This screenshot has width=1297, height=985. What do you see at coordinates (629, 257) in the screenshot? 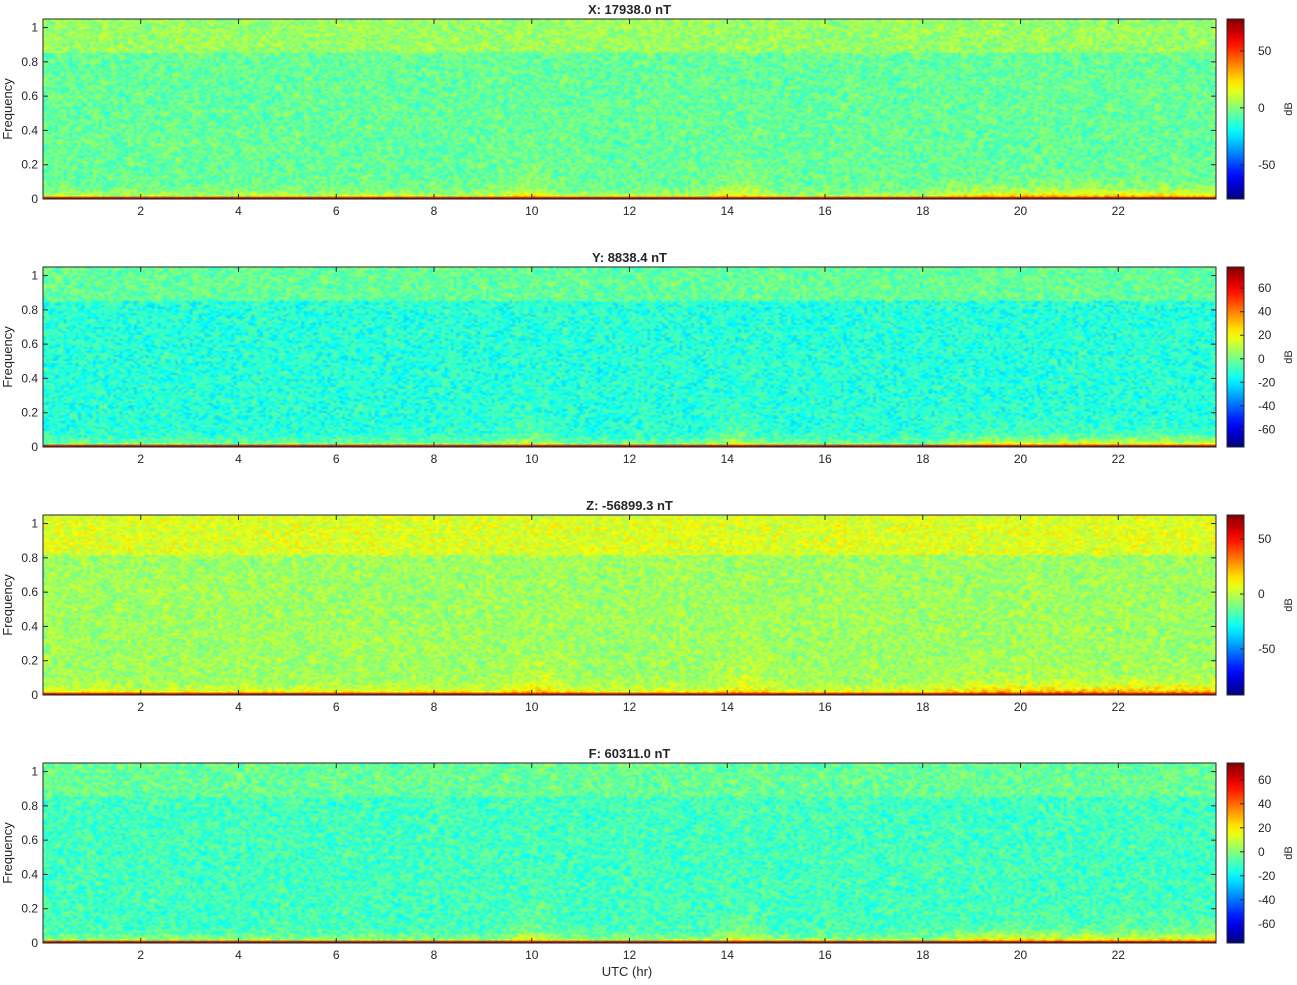
I see `panel-title: Y: 8838.4 nT` at bounding box center [629, 257].